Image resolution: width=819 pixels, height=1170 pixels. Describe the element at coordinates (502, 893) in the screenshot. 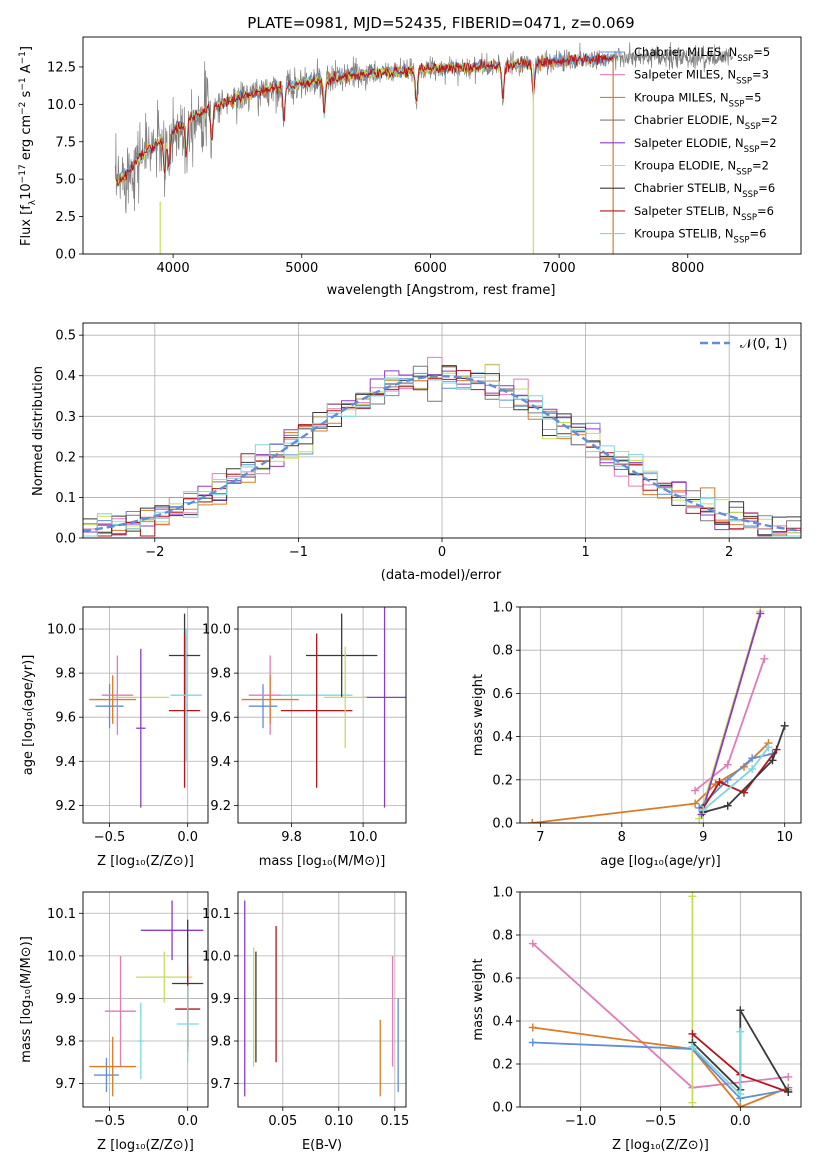

I see `y-tick-label: 1.0` at that location.